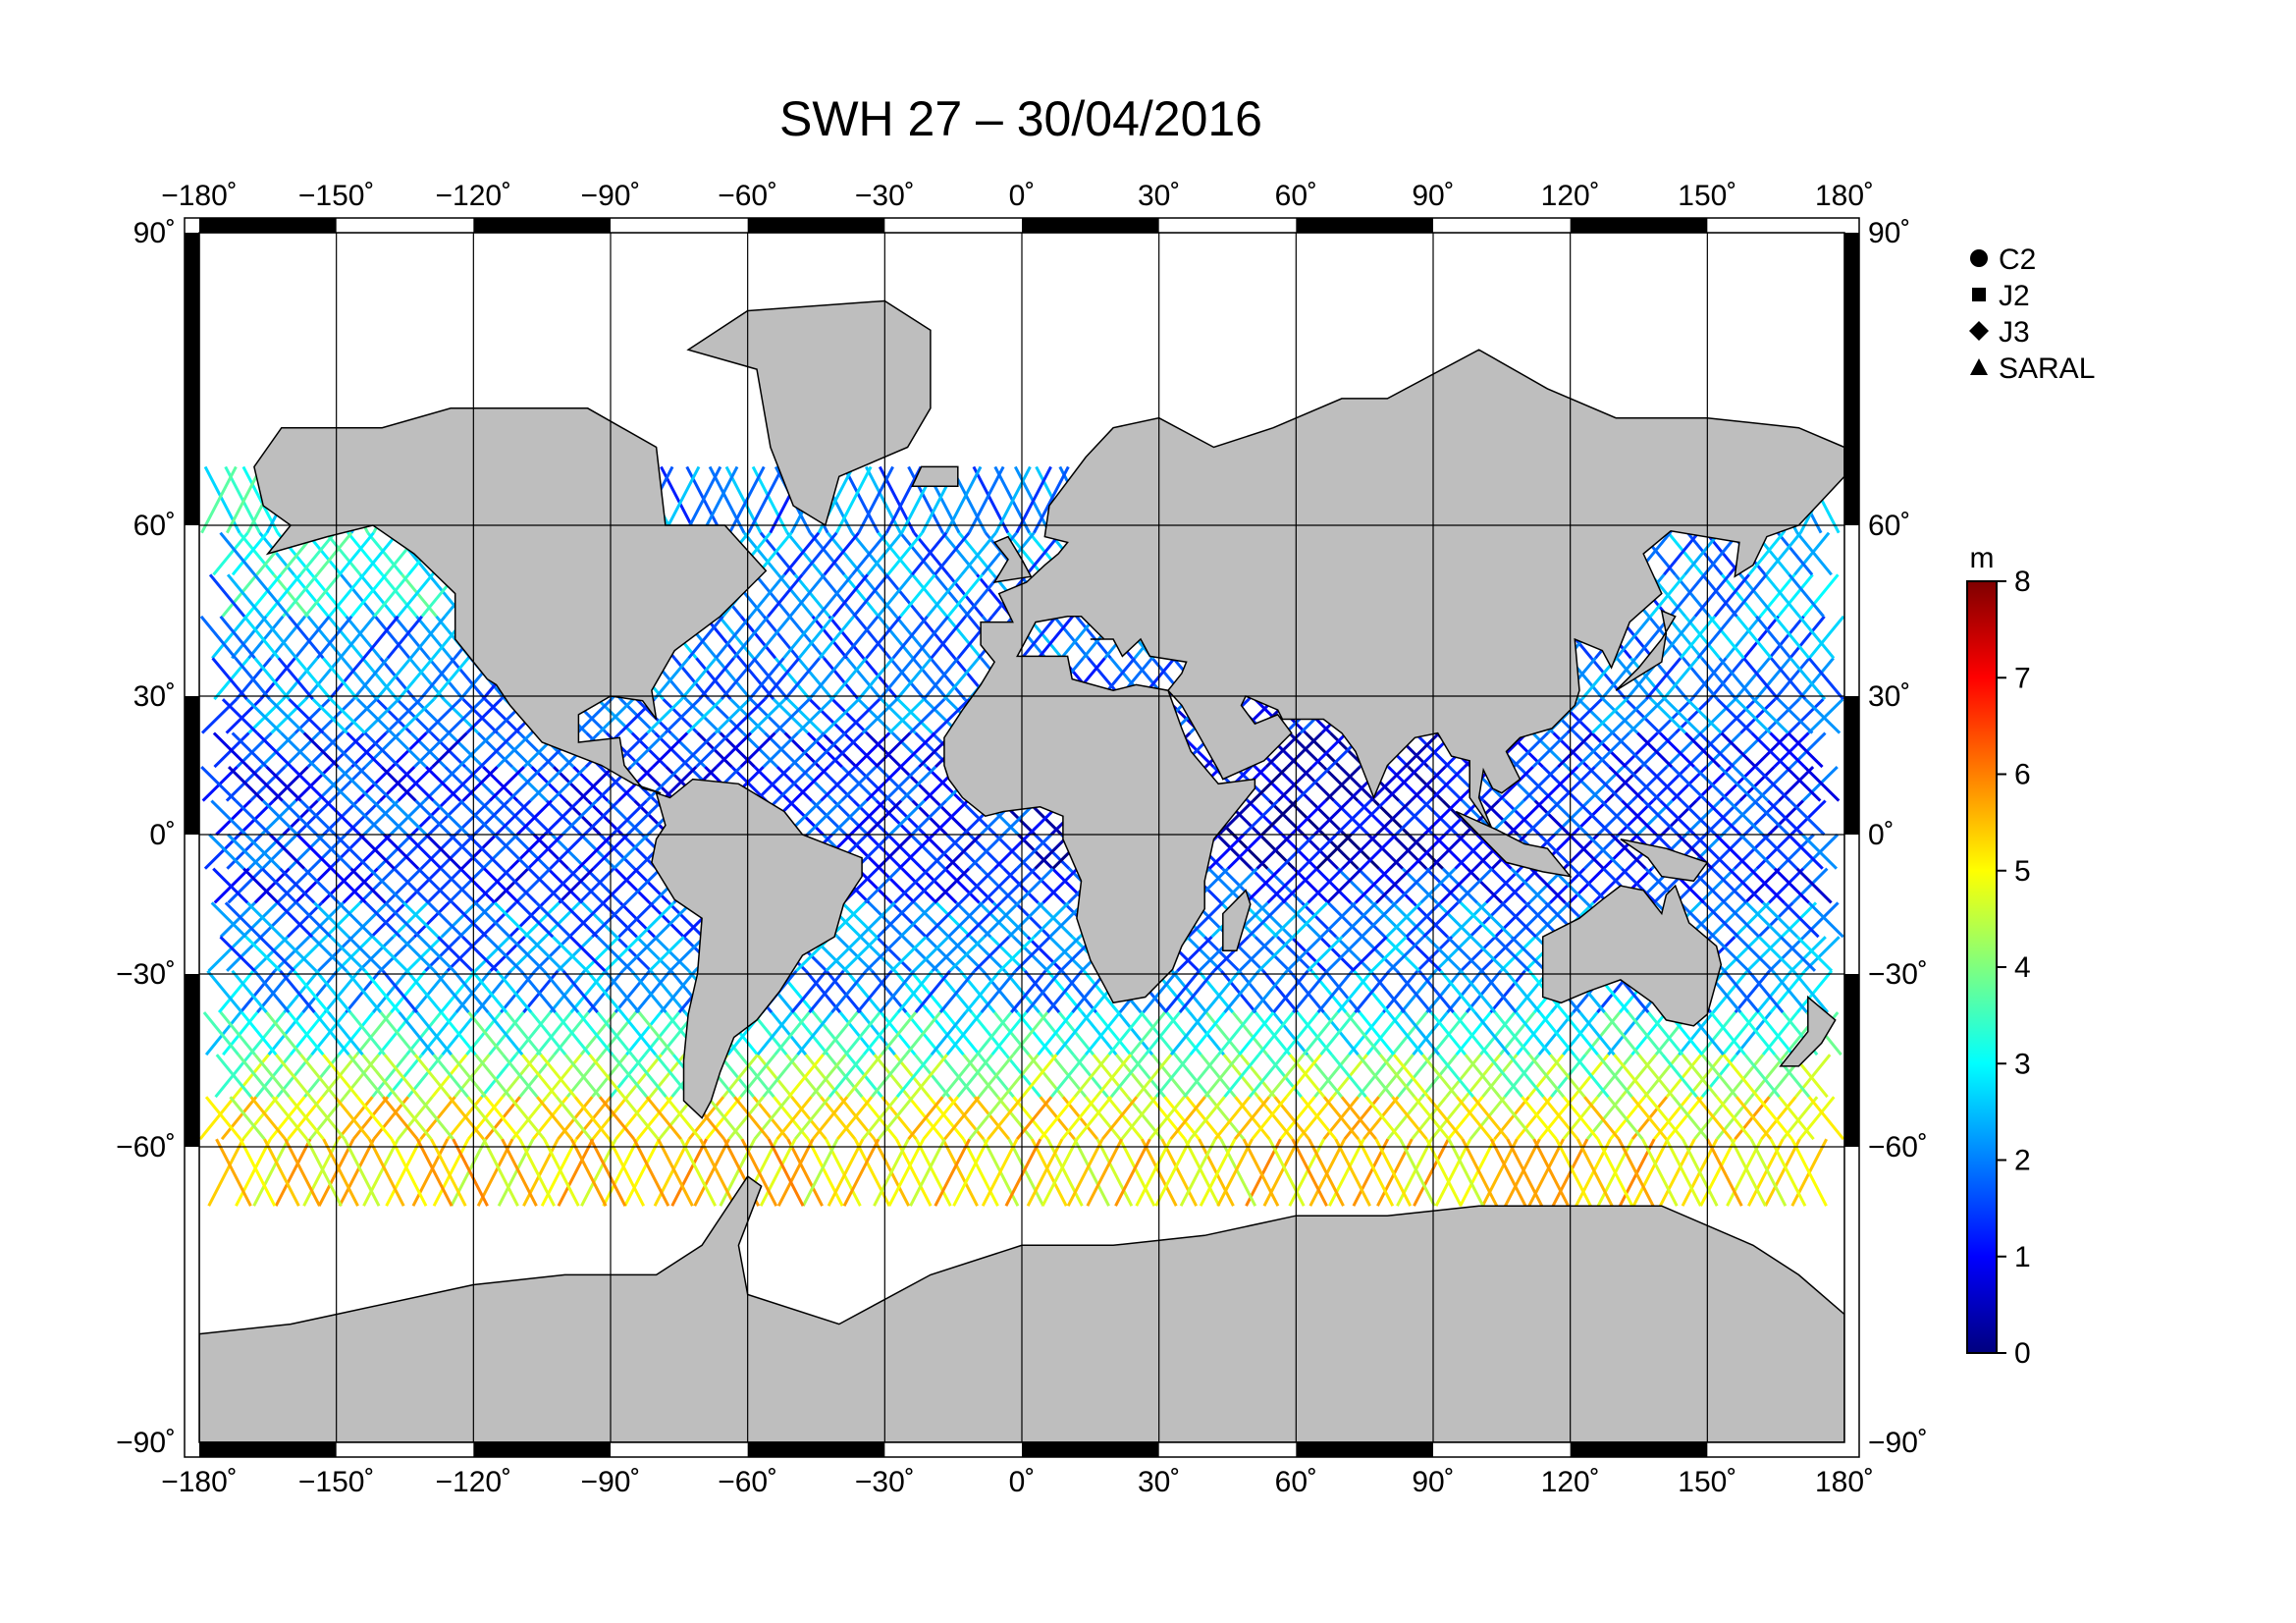  What do you see at coordinates (1022, 1482) in the screenshot?
I see `lon-tick-label-bottom: 0˚` at bounding box center [1022, 1482].